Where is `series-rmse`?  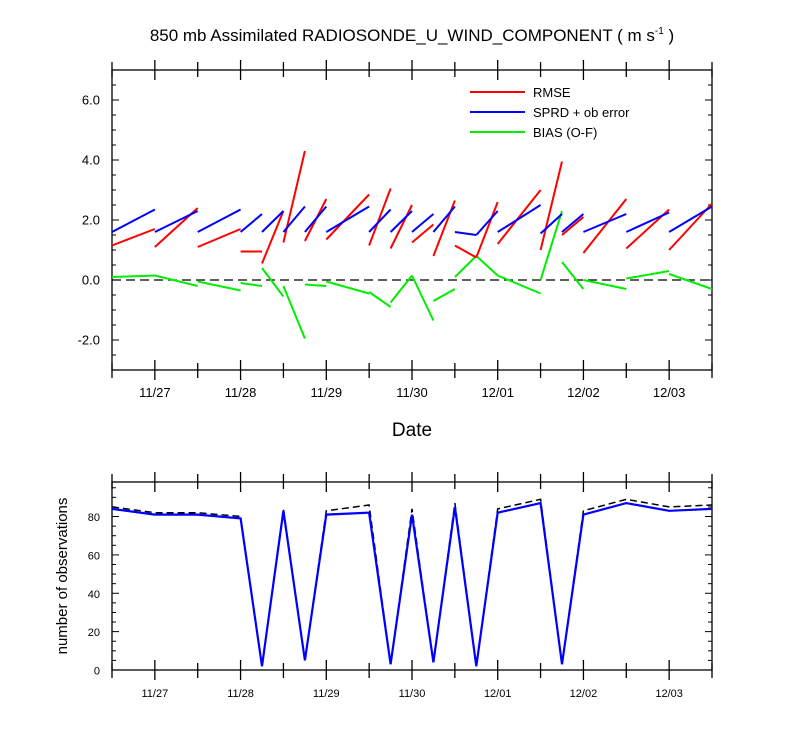
series-rmse is located at coordinates (412, 207).